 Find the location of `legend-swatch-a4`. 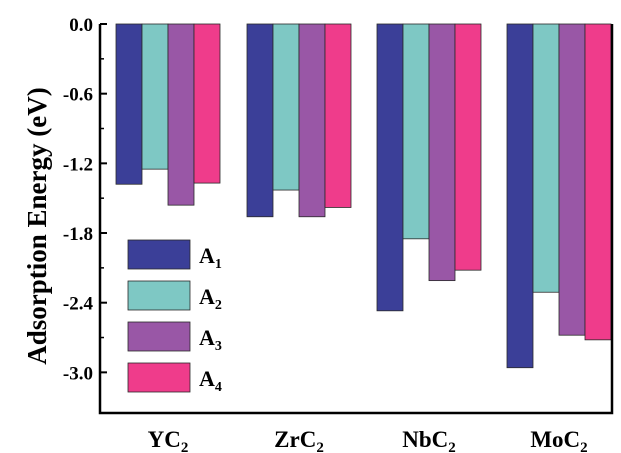

legend-swatch-a4 is located at coordinates (159, 377).